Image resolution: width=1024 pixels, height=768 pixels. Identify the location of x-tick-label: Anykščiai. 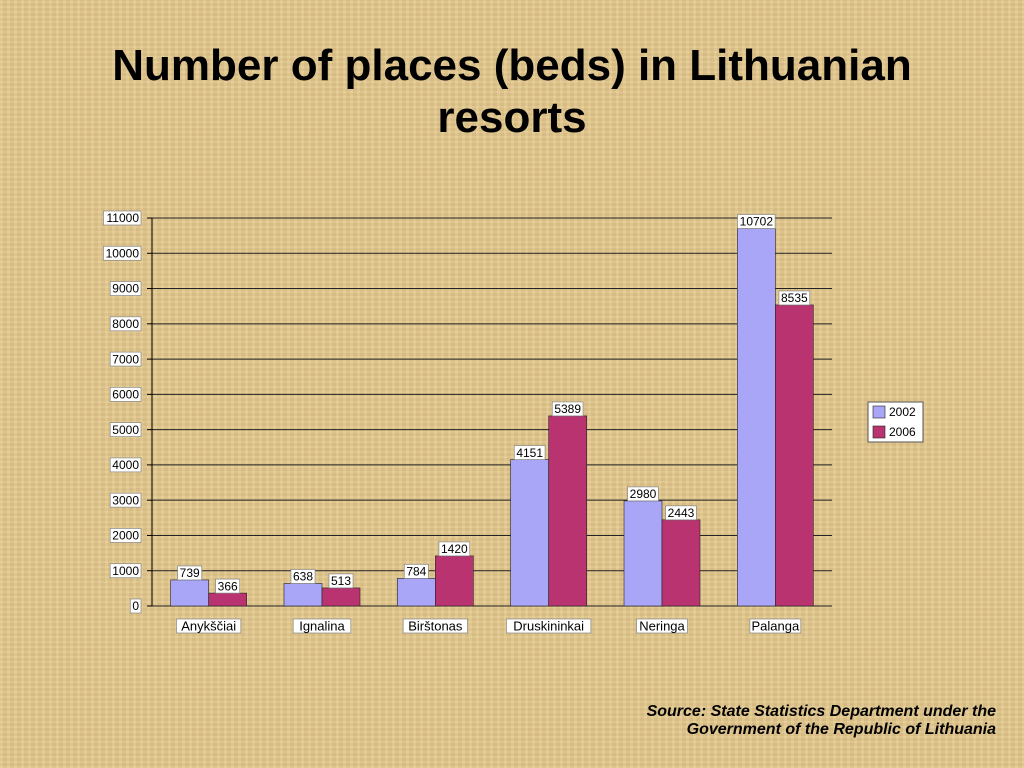
(208, 625).